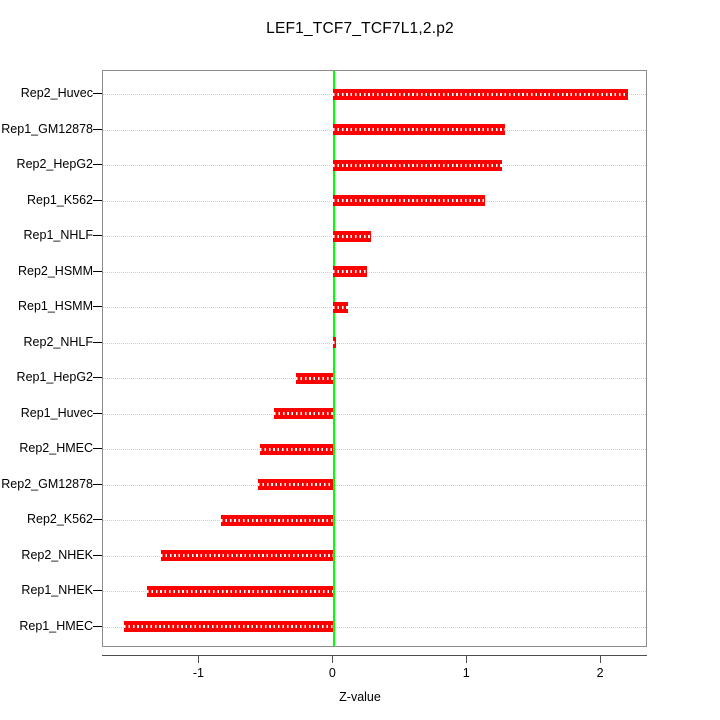  What do you see at coordinates (55, 306) in the screenshot?
I see `y-axis-tick-label: Rep1_HSMM` at bounding box center [55, 306].